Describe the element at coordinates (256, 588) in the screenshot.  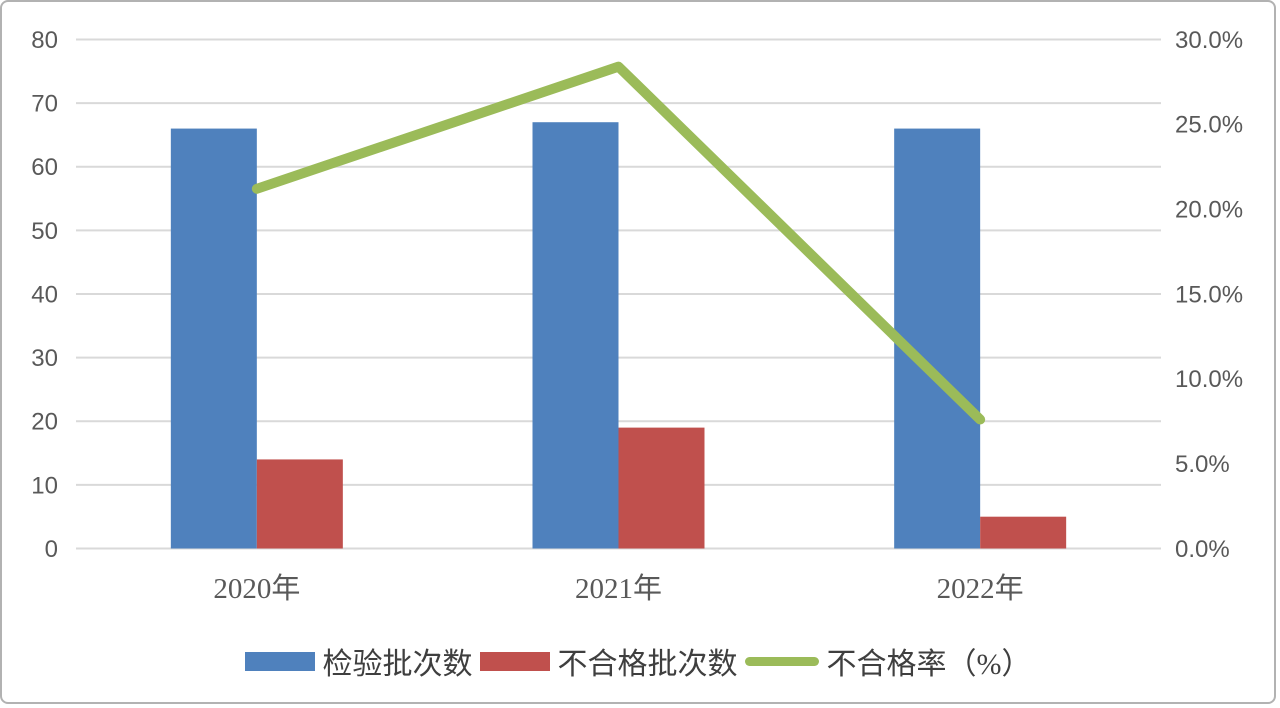
I see `x-axis-category-label: 2020年` at that location.